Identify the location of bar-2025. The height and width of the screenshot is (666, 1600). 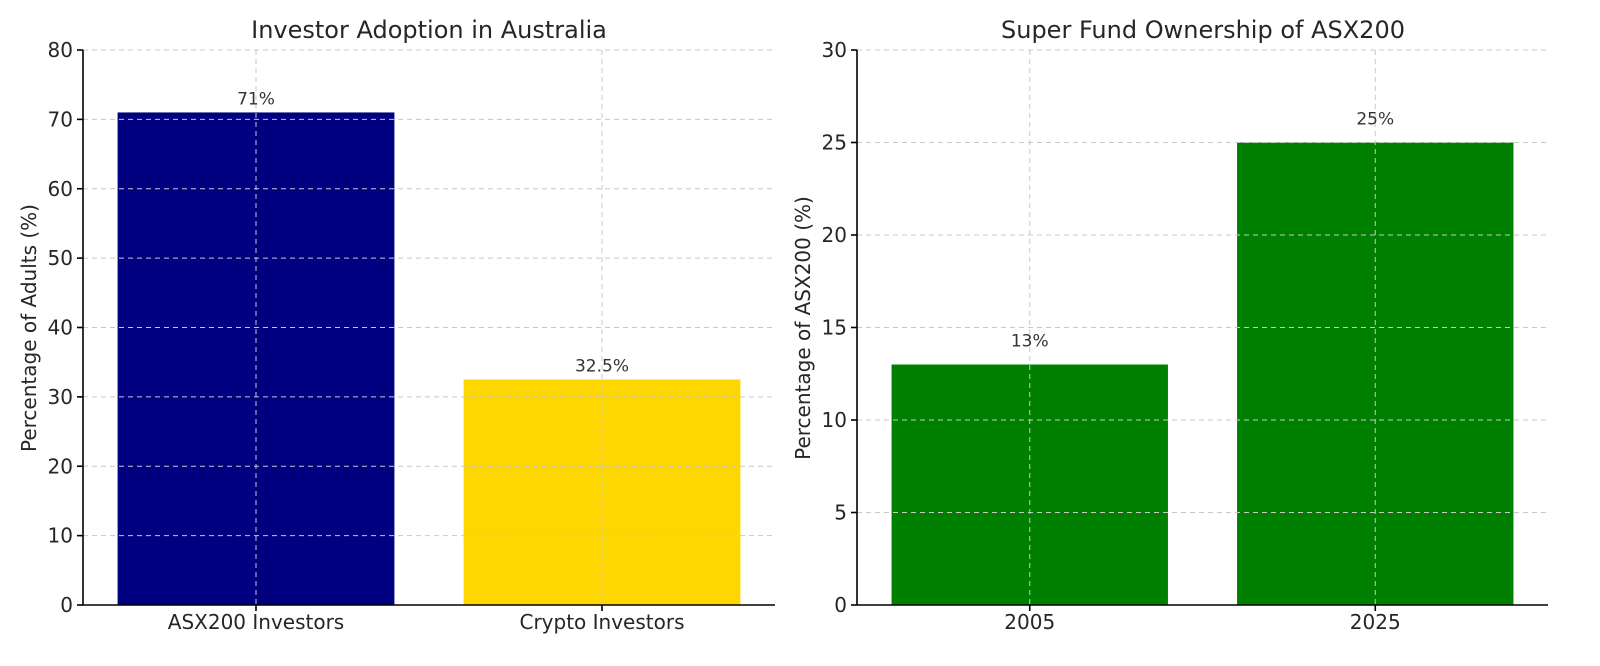
(1375, 373).